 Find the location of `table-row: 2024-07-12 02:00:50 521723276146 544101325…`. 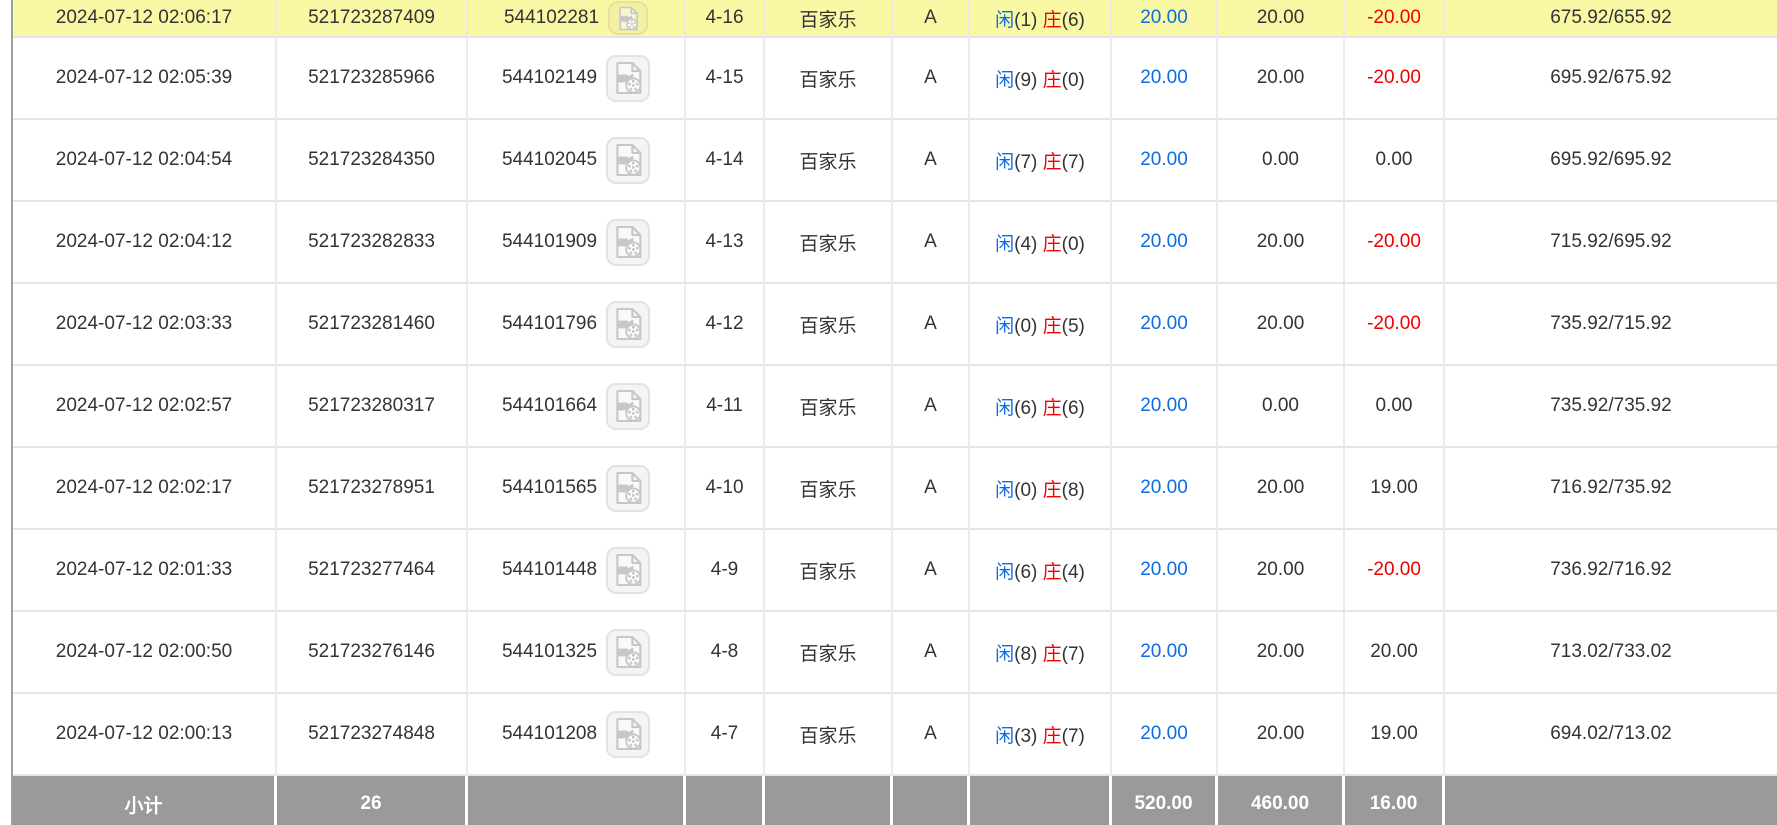

table-row: 2024-07-12 02:00:50 521723276146 544101325… is located at coordinates (895, 653).